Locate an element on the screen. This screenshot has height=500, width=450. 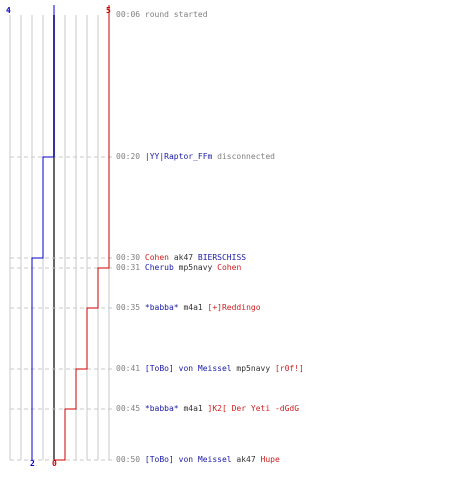
event-text: BIERSCHISS is located at coordinates (222, 257).